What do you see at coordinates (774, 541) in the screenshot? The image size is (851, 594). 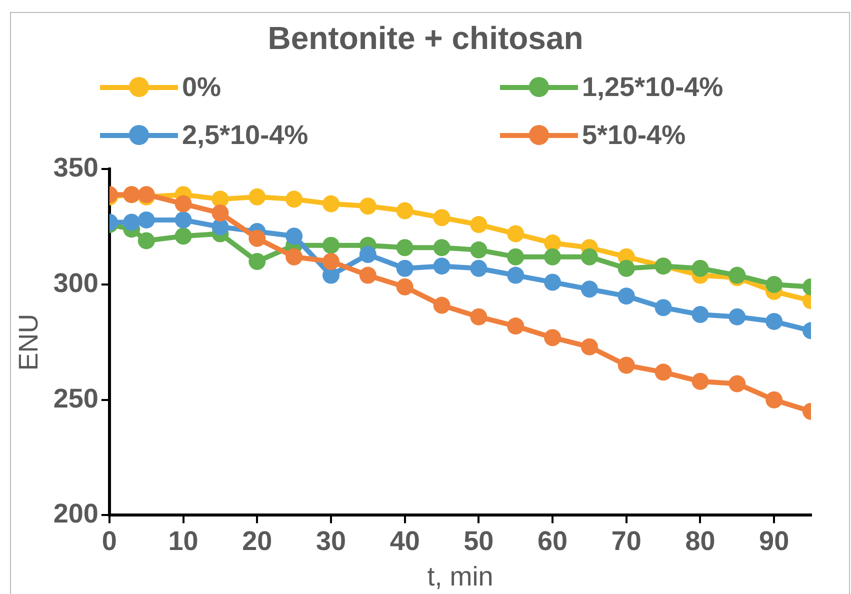 I see `x-tick-label: 90` at bounding box center [774, 541].